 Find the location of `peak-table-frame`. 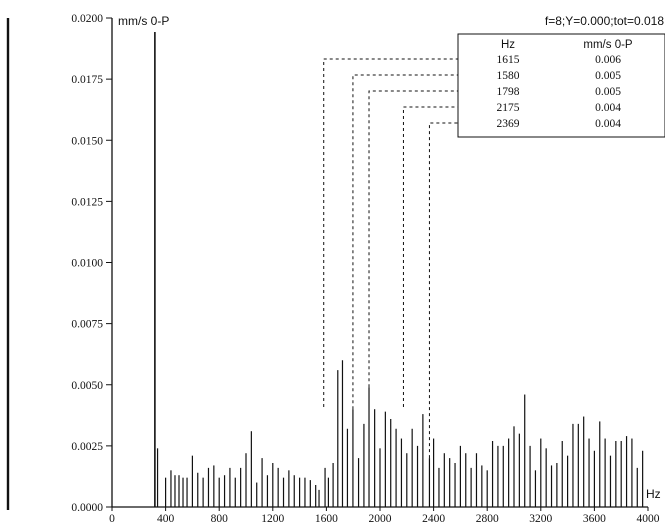

peak-table-frame is located at coordinates (561, 85).